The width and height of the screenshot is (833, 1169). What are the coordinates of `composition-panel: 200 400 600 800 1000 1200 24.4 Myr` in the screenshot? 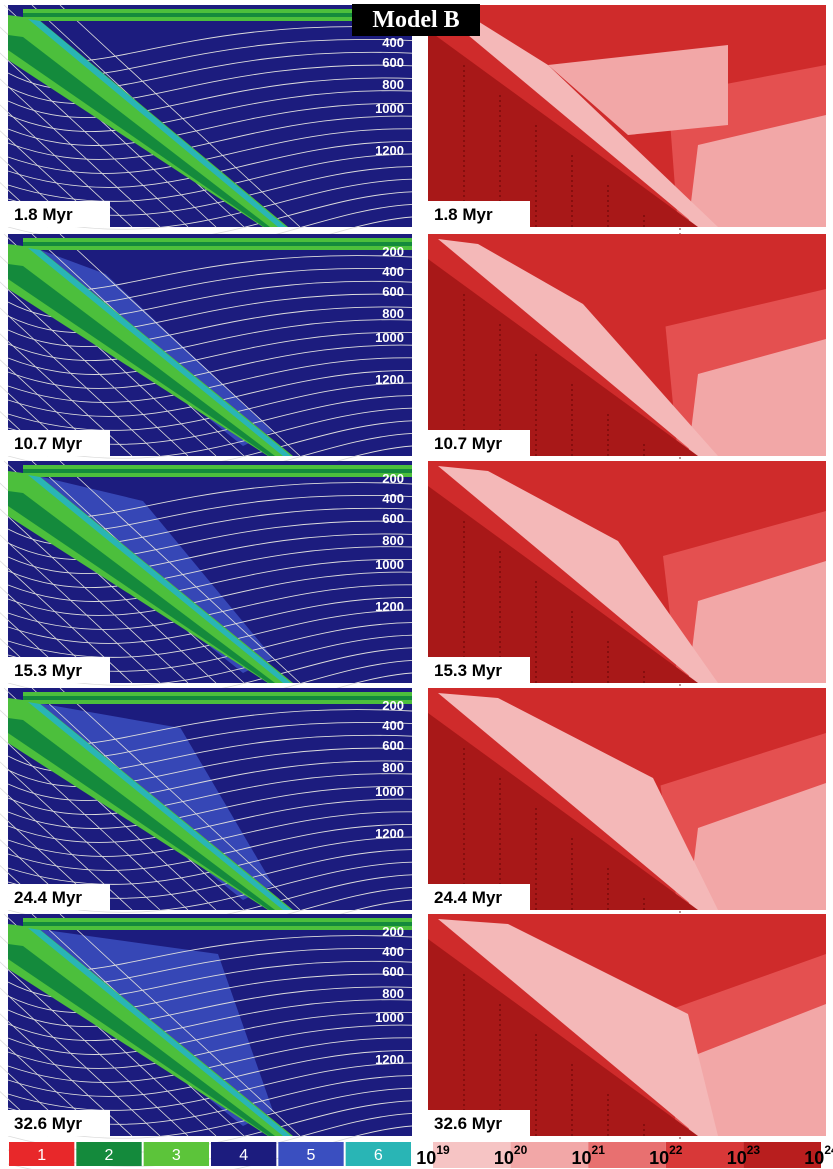 It's located at (206, 821).